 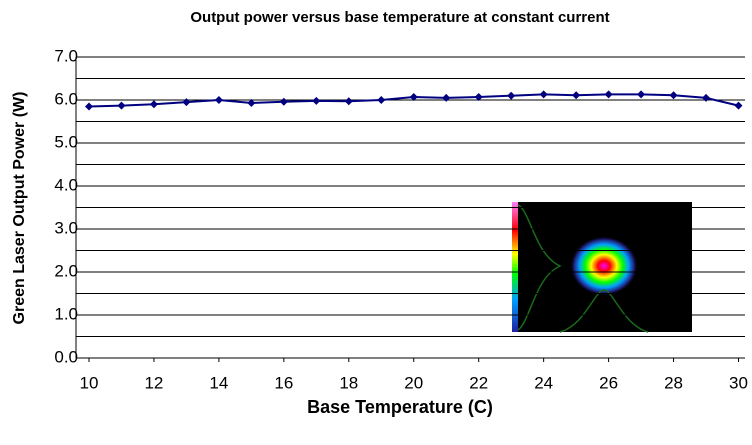 I want to click on x-tick-label: 12, so click(x=153, y=382).